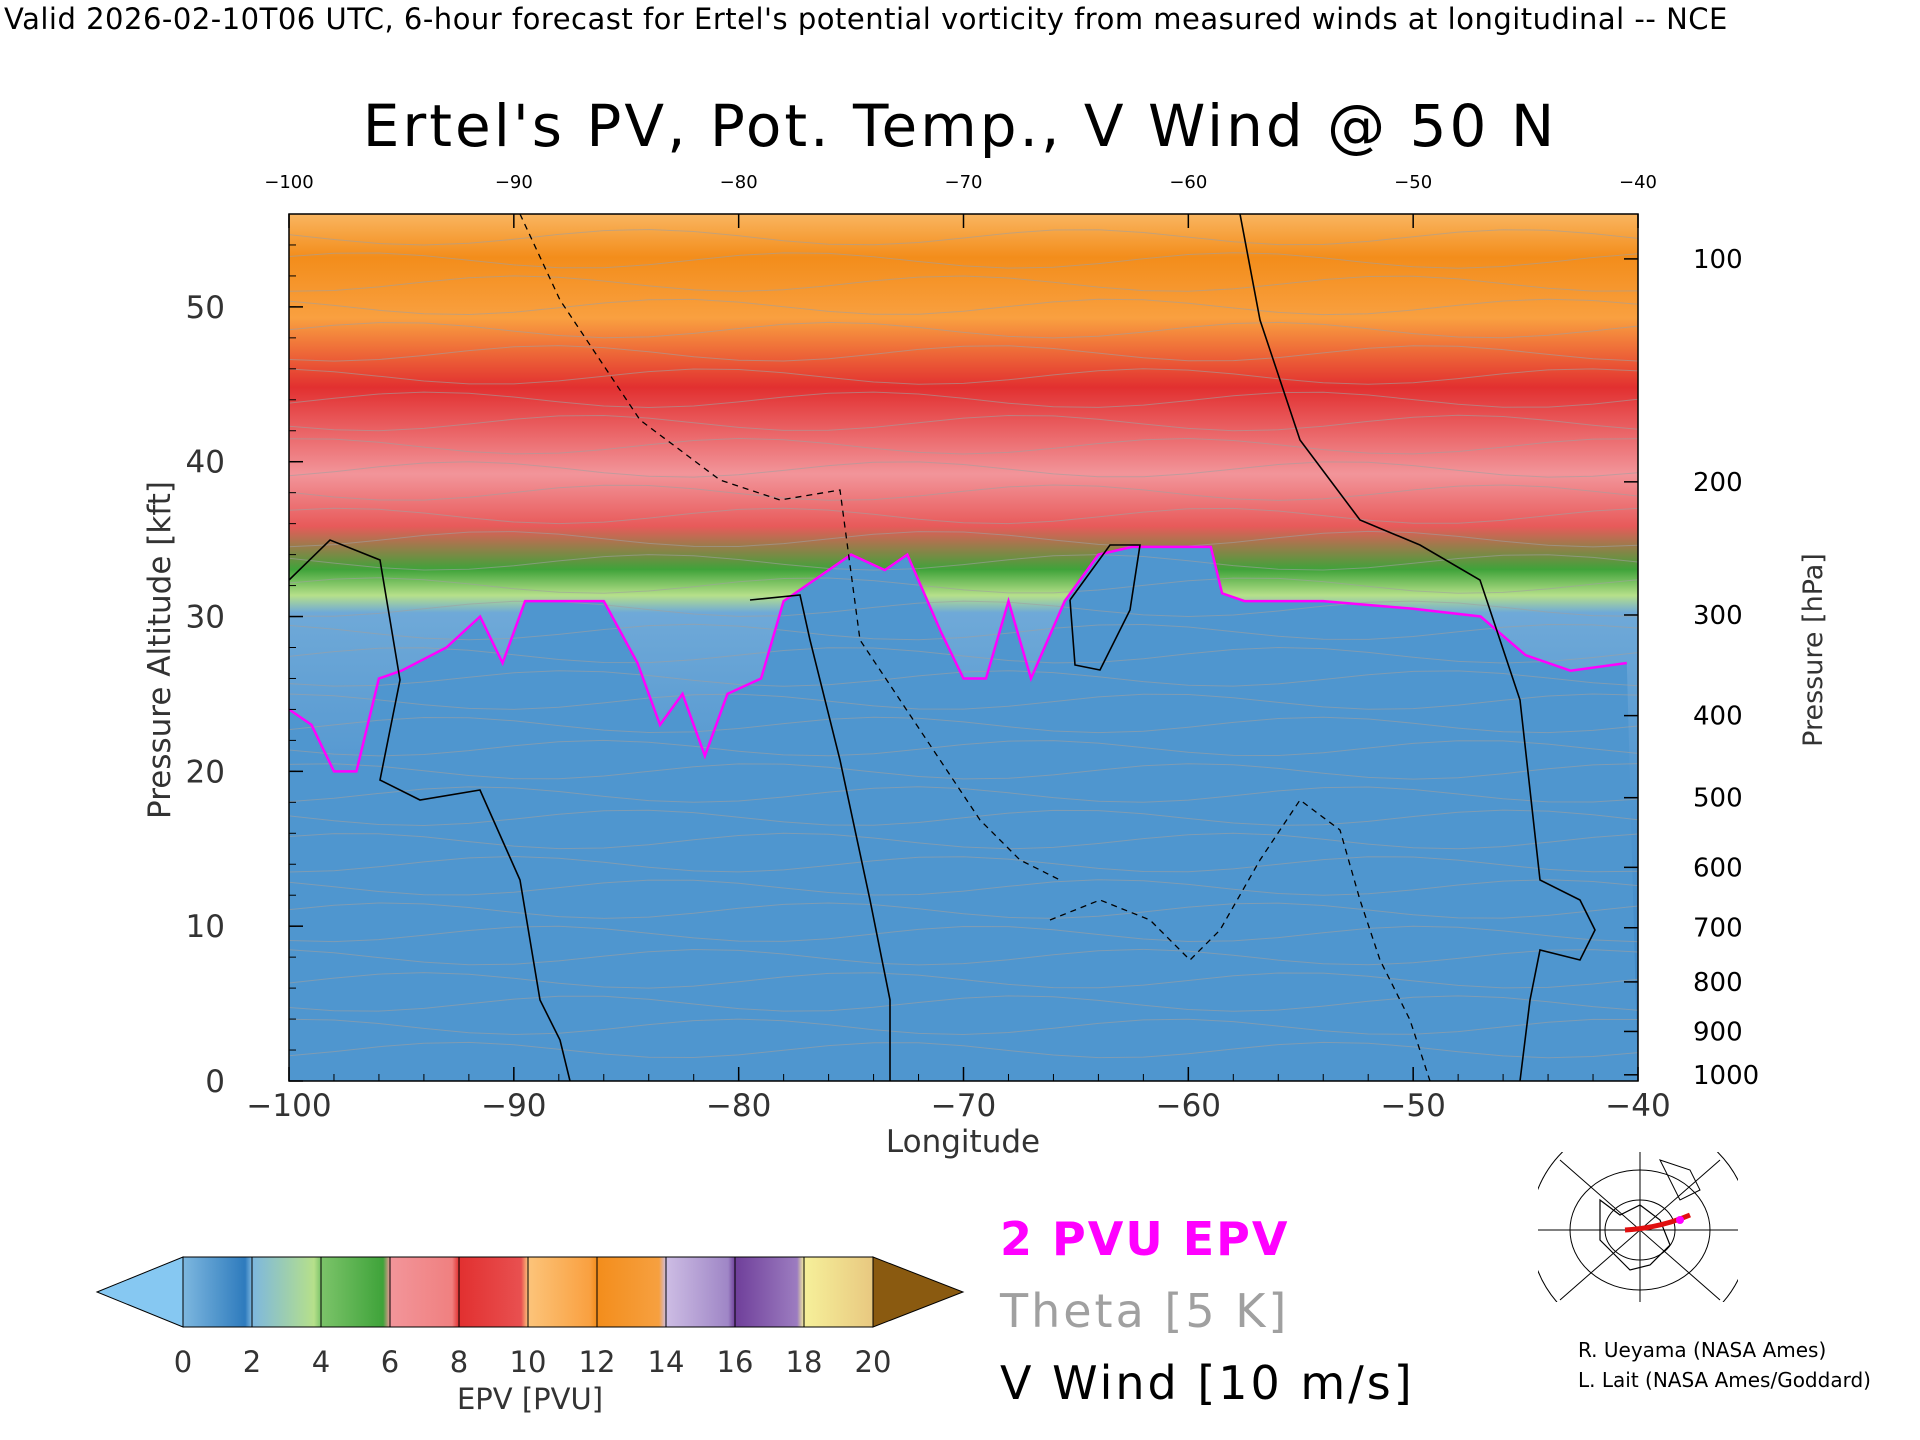 This screenshot has width=1920, height=1440. What do you see at coordinates (1105, 607) in the screenshot?
I see `wind-contour-0-d` at bounding box center [1105, 607].